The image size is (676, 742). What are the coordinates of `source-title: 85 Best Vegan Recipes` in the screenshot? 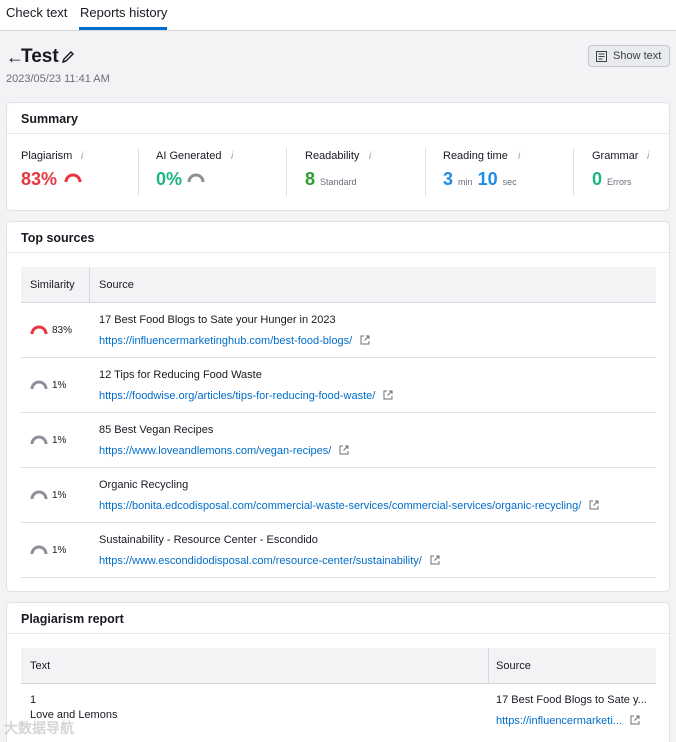 It's located at (156, 430).